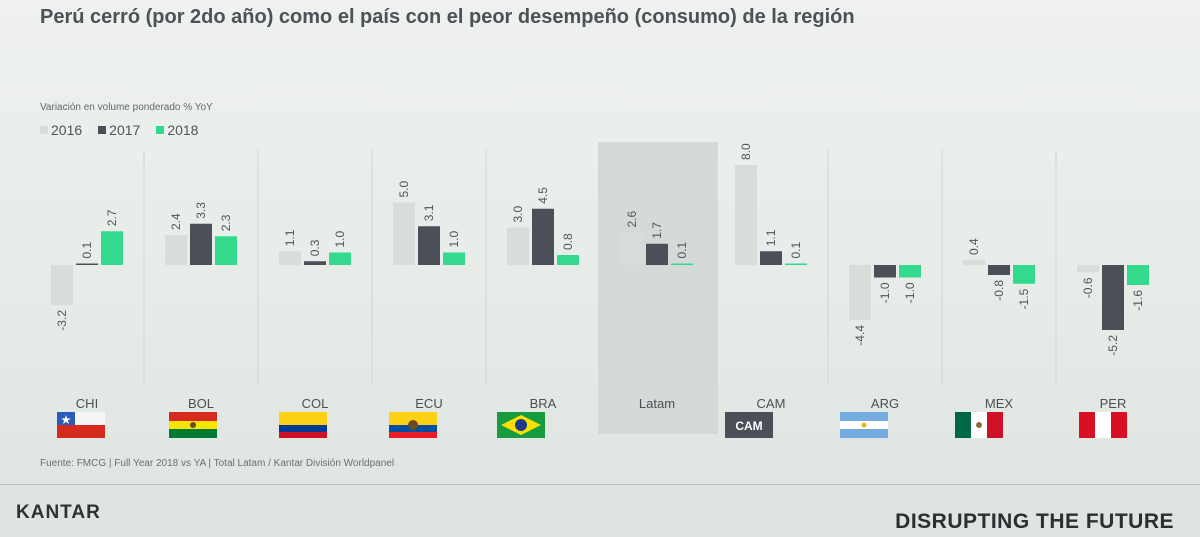 This screenshot has height=537, width=1200. Describe the element at coordinates (62, 285) in the screenshot. I see `bar-chi-2016` at that location.